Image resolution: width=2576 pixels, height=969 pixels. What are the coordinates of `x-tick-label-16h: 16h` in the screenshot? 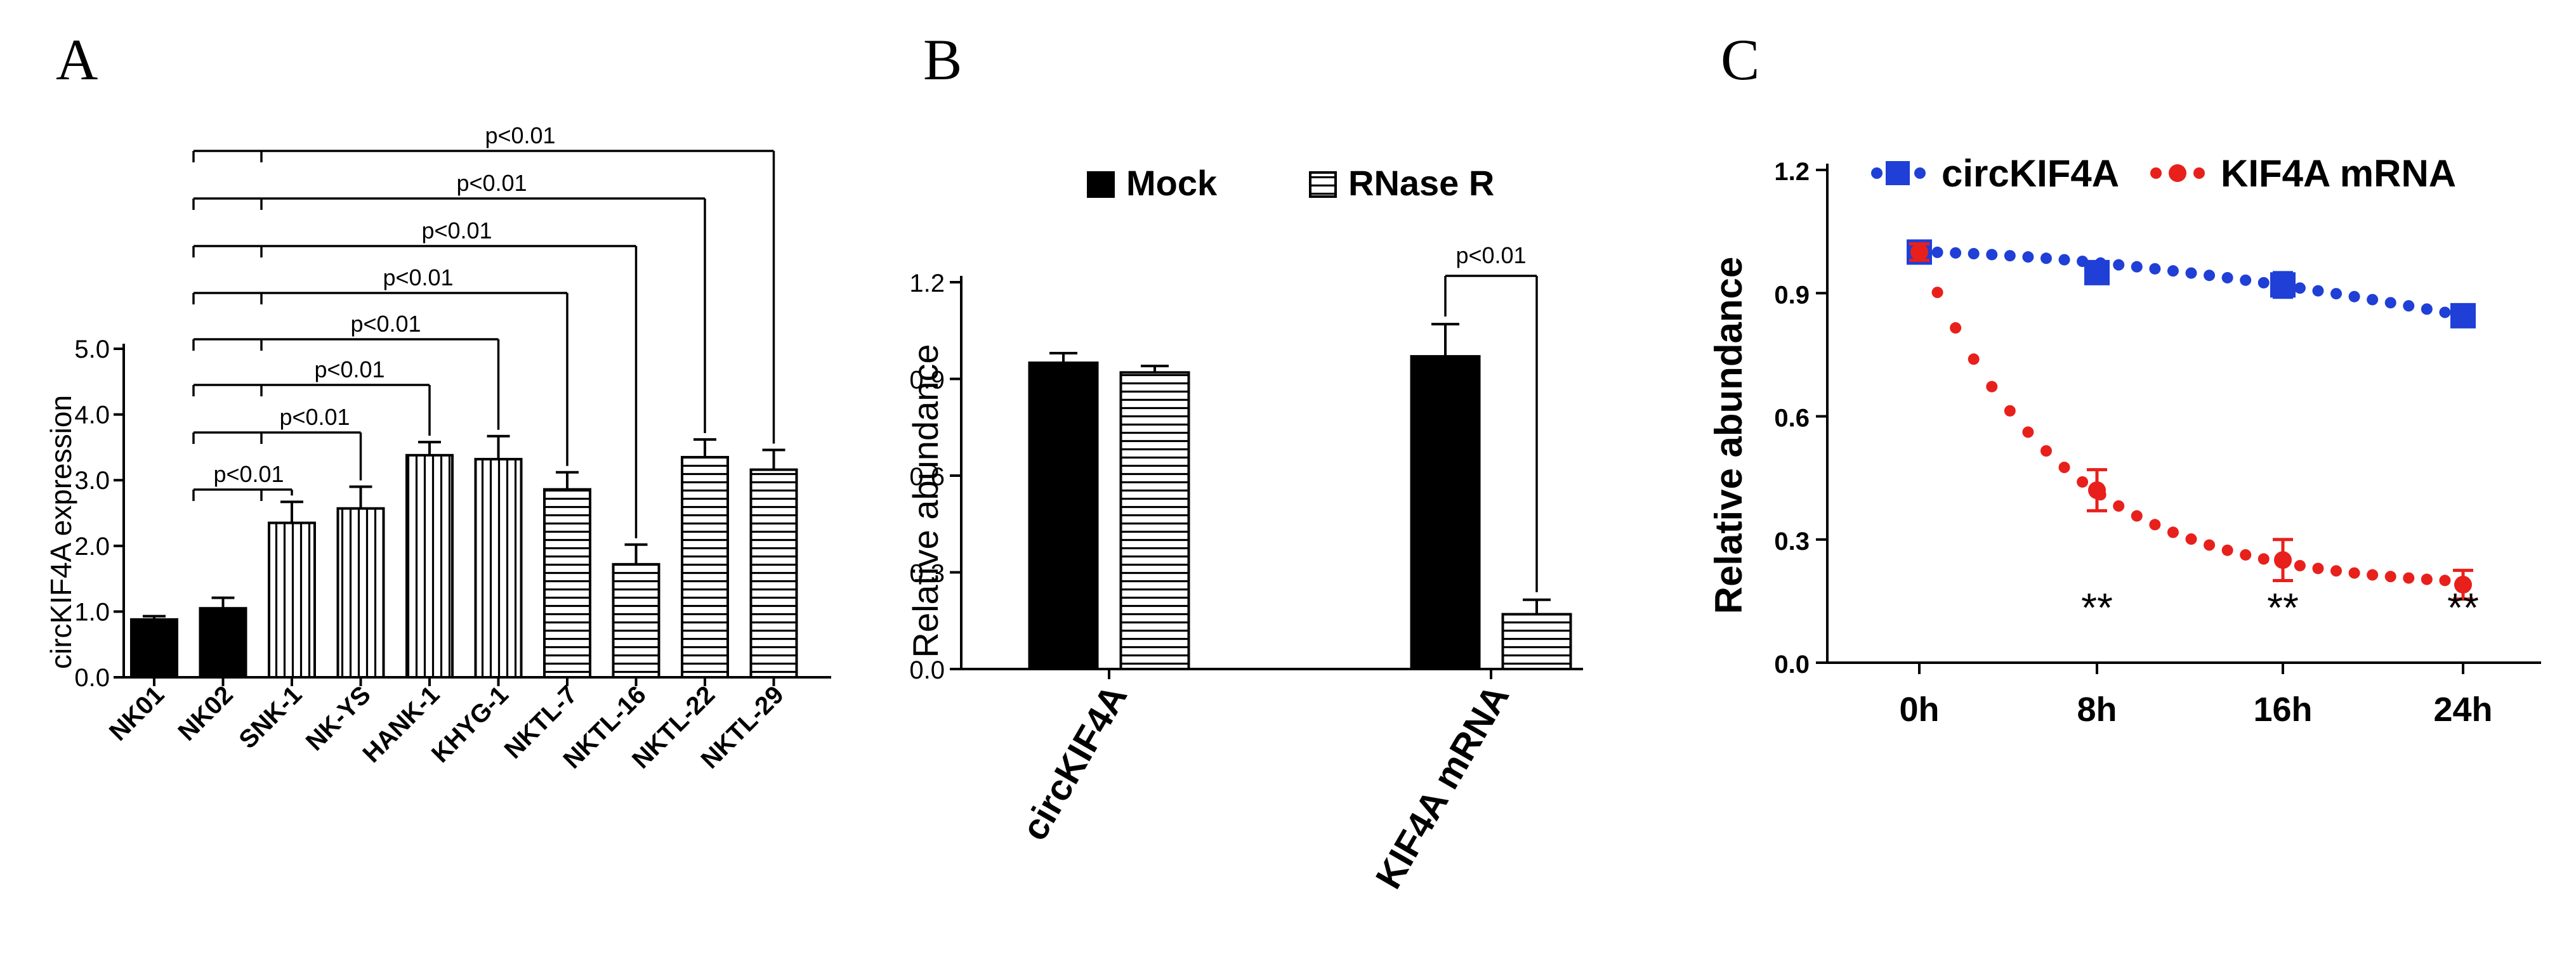 It's located at (2282, 710).